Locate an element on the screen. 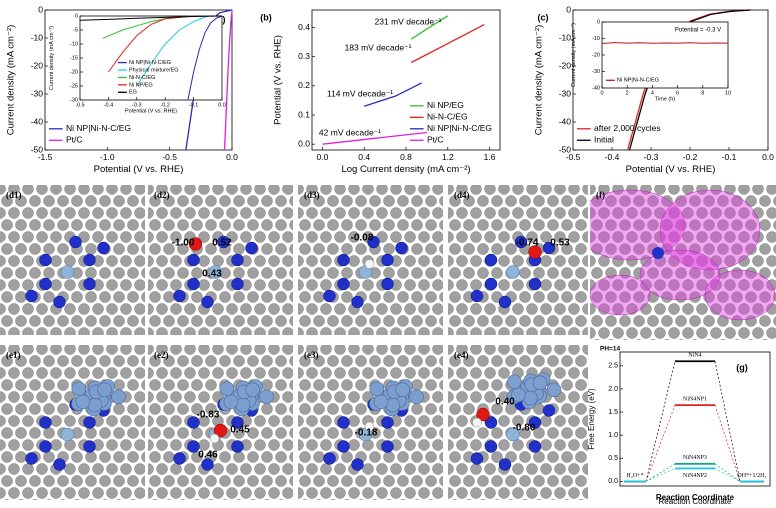  legend-label: Ni NP|Ni-N-C/EG is located at coordinates (98, 128).